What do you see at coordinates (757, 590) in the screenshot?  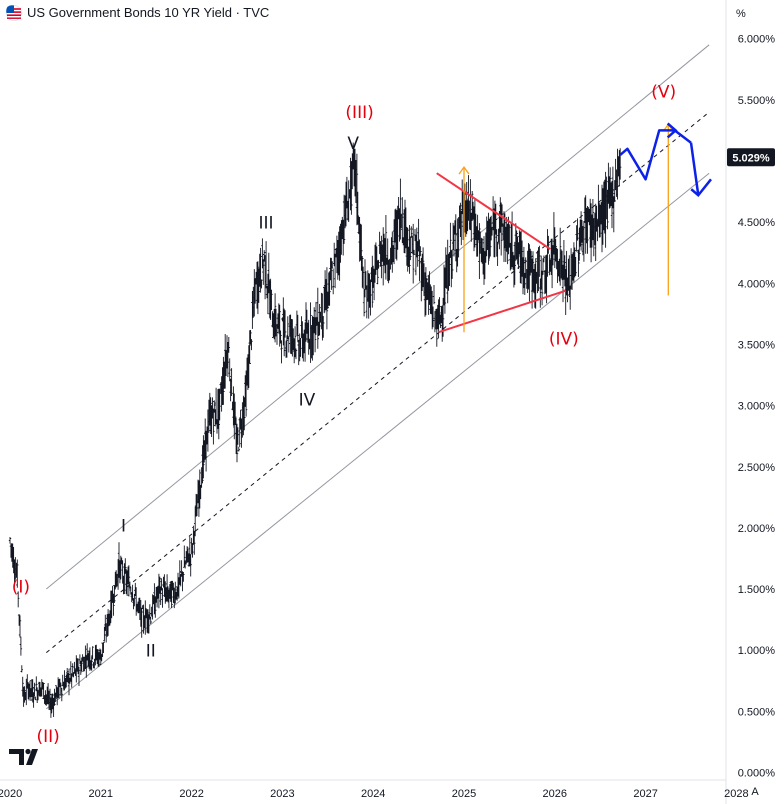 I see `y-tick-label: 1.500%` at bounding box center [757, 590].